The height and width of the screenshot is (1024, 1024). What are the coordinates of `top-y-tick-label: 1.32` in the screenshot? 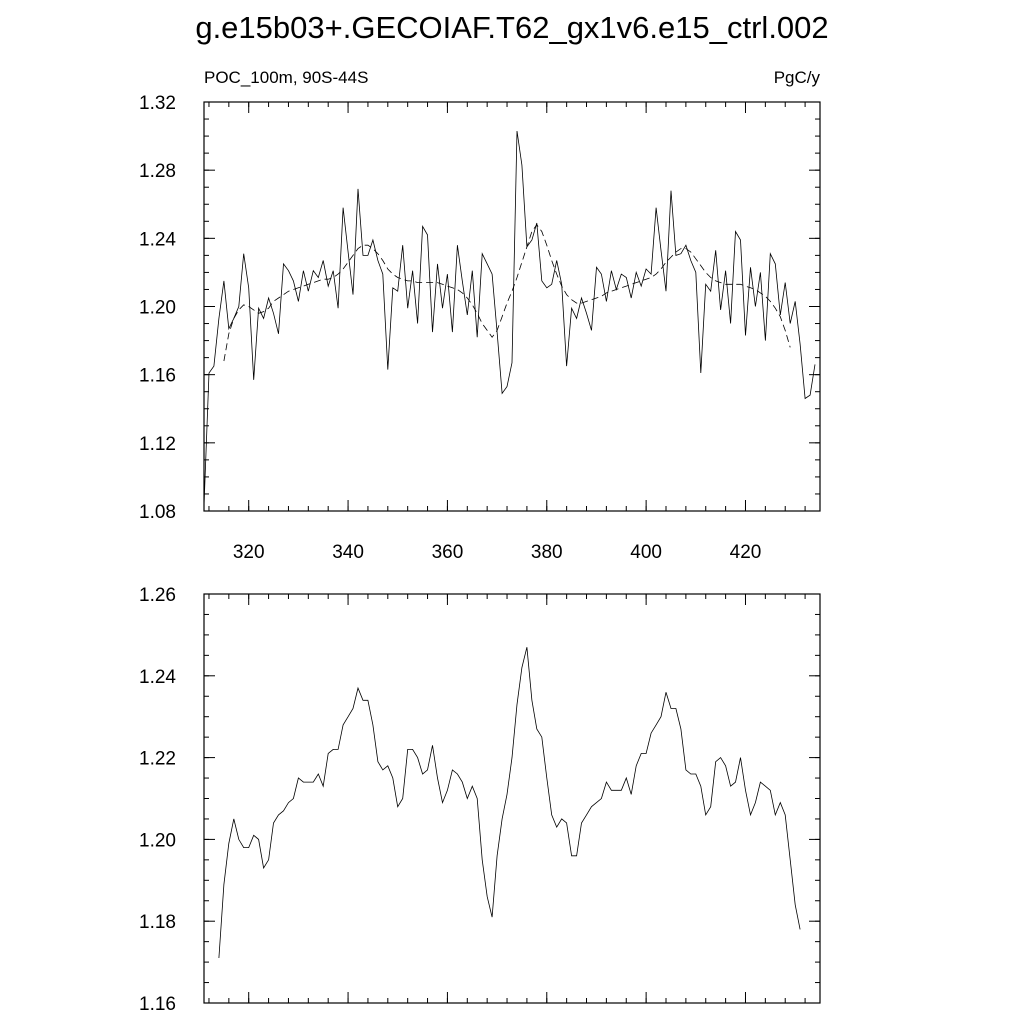 It's located at (157, 103).